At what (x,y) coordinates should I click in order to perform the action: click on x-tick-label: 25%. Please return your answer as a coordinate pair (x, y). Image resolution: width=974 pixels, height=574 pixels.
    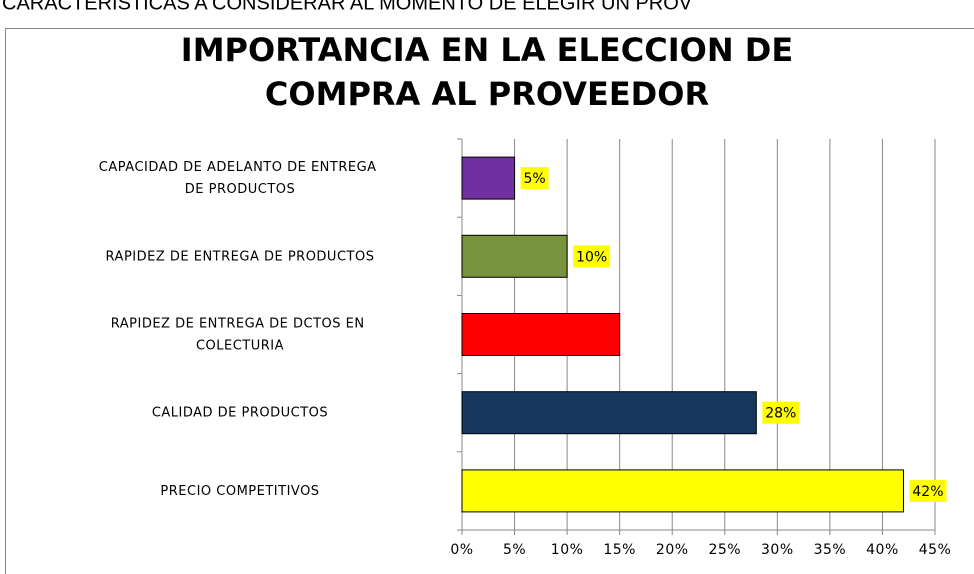
    Looking at the image, I should click on (724, 550).